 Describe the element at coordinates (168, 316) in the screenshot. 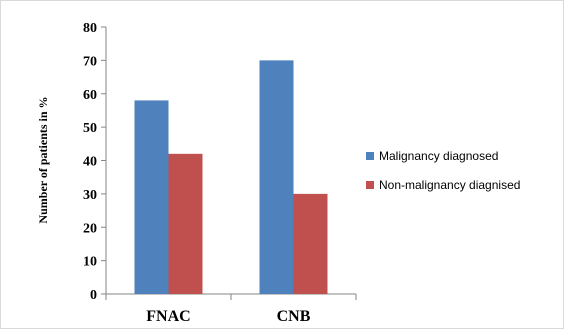

I see `x-category-label: FNAC` at that location.